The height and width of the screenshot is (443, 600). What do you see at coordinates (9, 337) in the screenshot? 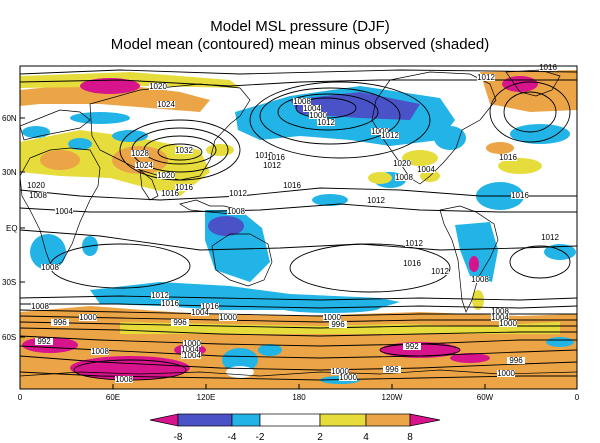
I see `lat-label-60s: 60S` at bounding box center [9, 337].